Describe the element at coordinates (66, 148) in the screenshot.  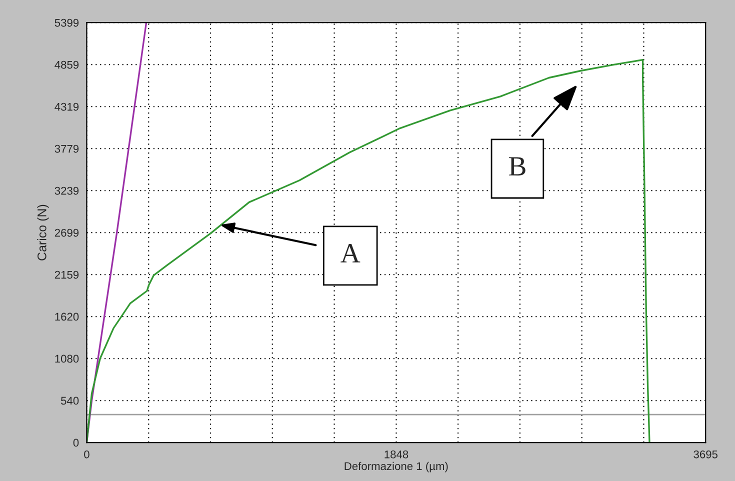
I see `y-tick-label: 3779` at that location.